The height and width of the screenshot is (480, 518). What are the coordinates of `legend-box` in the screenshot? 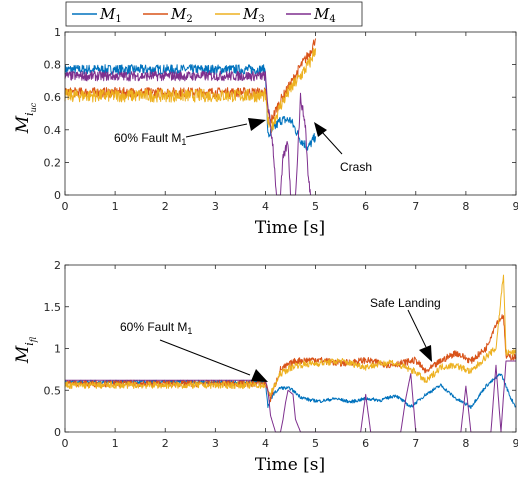 It's located at (214, 14).